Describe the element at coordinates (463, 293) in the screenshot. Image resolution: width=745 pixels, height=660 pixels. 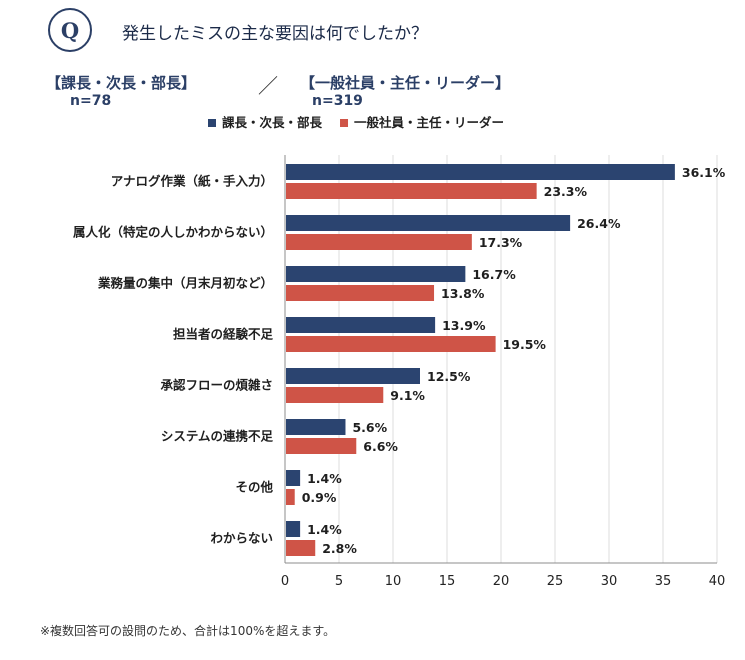
I see `data-label: 13.8%` at that location.